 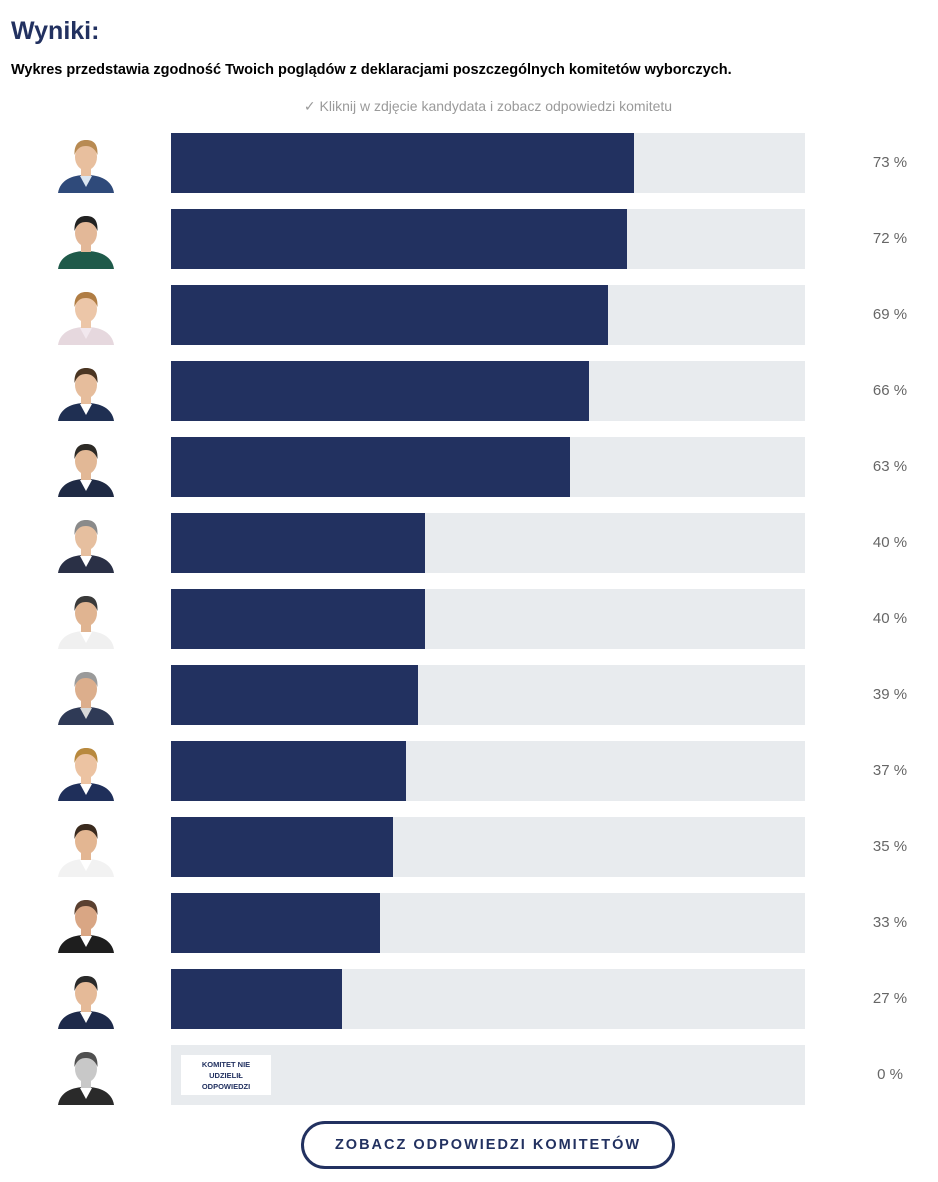 I want to click on see-committee-answers-button: ZOBACZ ODPOWIEDZI KOMITETÓW, so click(x=488, y=1145).